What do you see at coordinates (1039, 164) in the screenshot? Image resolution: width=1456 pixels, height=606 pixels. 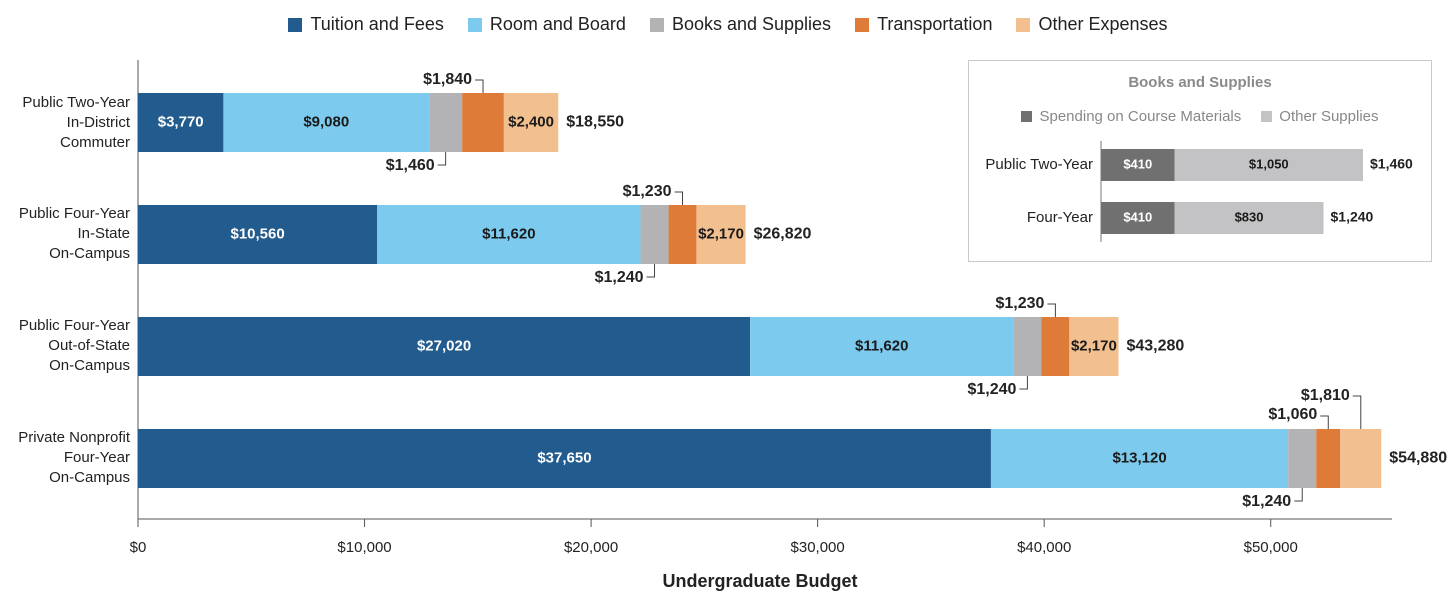 I see `inset-category-label: Public Two-Year` at bounding box center [1039, 164].